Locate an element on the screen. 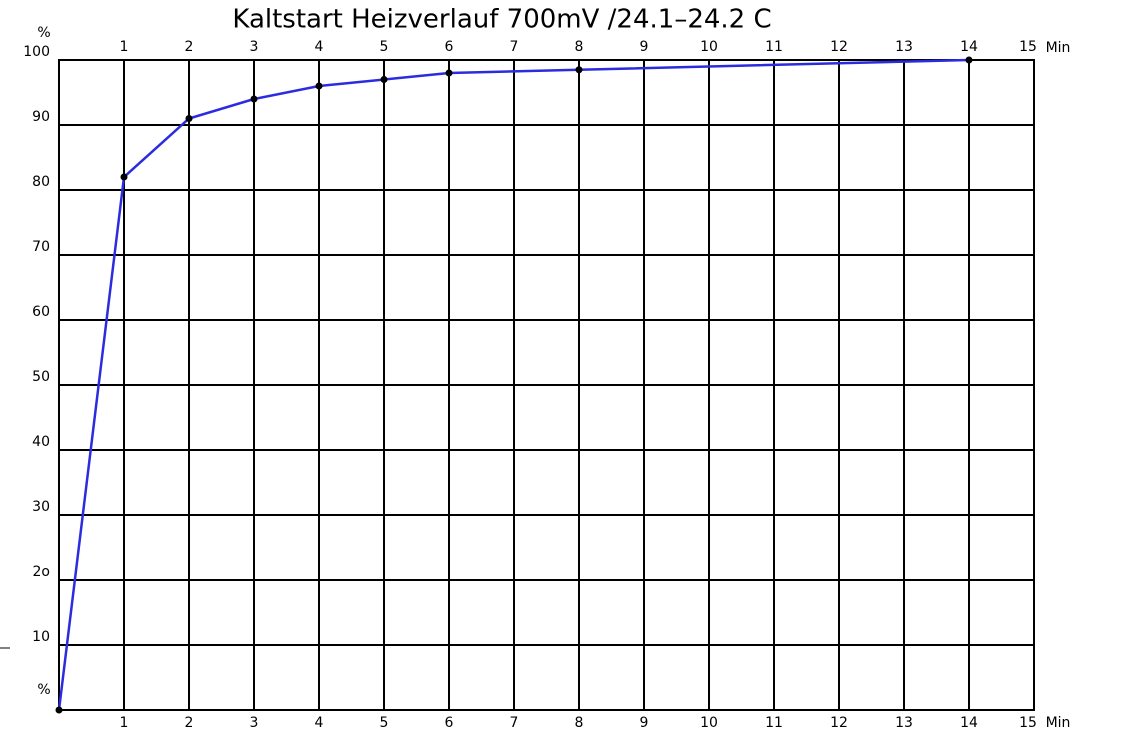 The image size is (1129, 739). y-tick-label: 40 is located at coordinates (41, 442).